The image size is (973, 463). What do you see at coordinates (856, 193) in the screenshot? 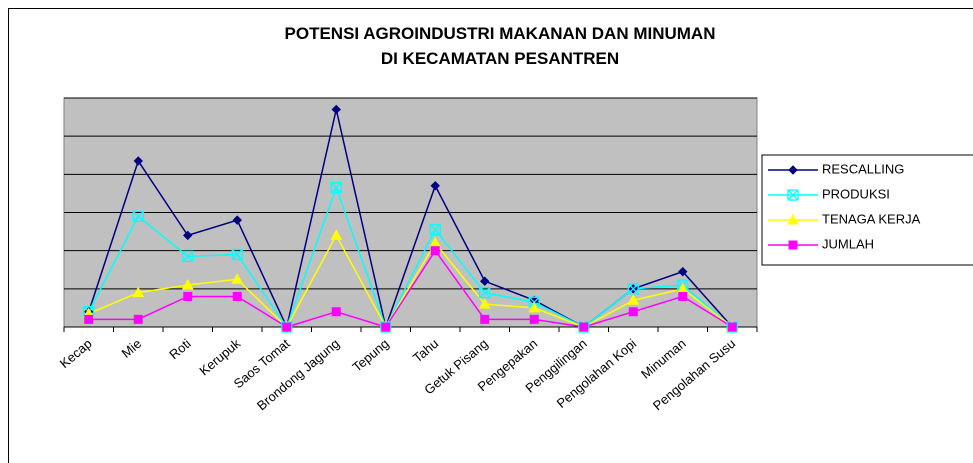
I see `legend-label: PRODUKSI` at bounding box center [856, 193].